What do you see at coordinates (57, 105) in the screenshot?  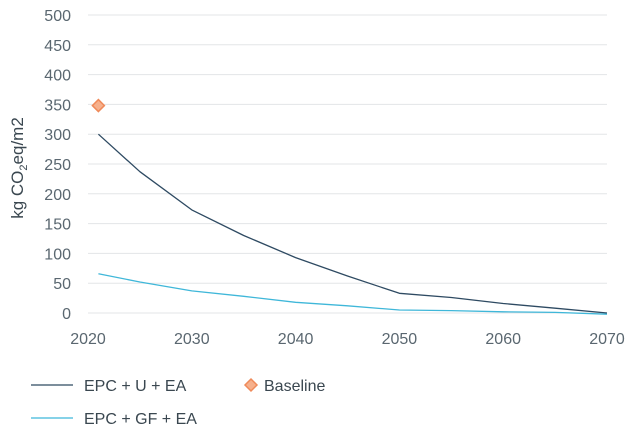 I see `y-tick-label: 350` at bounding box center [57, 105].